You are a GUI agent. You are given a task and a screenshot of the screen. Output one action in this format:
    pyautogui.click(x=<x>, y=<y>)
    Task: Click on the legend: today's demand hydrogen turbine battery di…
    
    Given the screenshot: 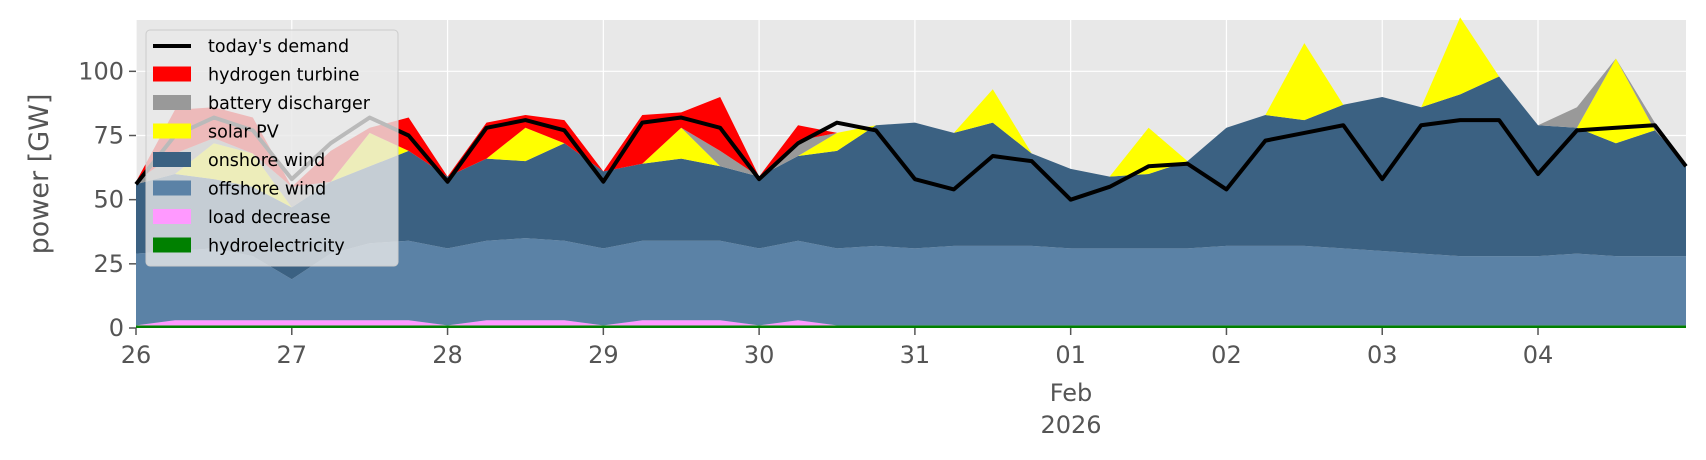 What is the action you would take?
    pyautogui.click(x=272, y=148)
    